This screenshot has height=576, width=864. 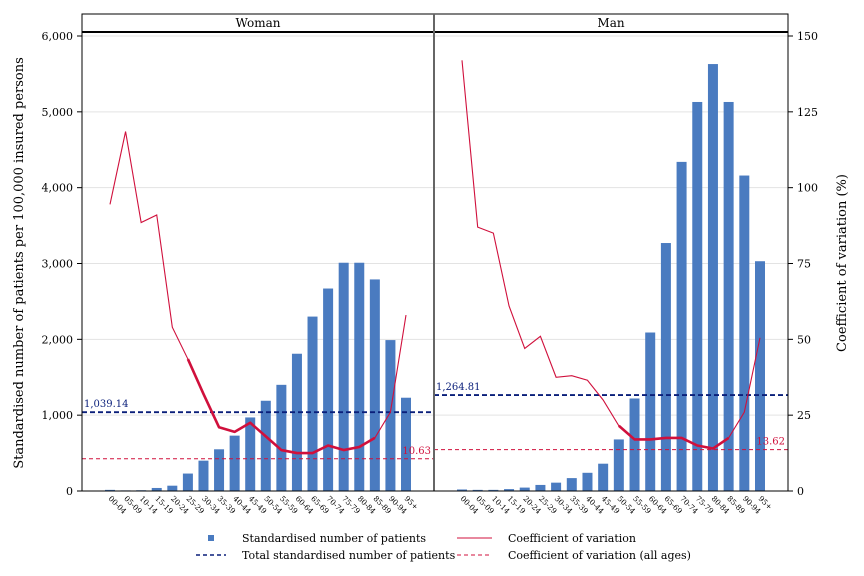 I want to click on y-left-tick-label: 5,000, so click(x=58, y=112).